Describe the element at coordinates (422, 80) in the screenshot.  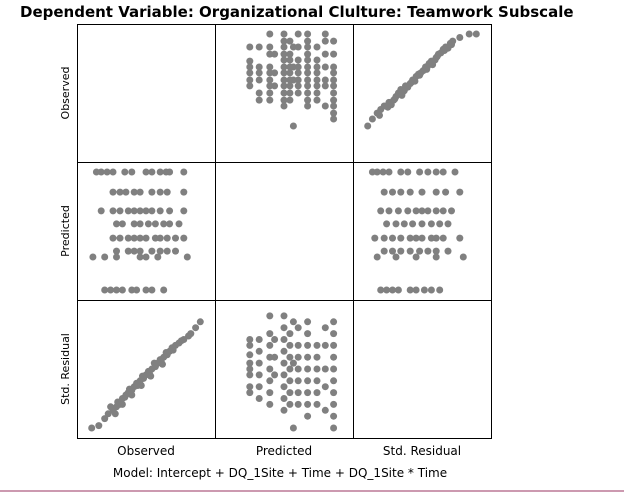
I see `panel-observed-vs-std-residual` at that location.